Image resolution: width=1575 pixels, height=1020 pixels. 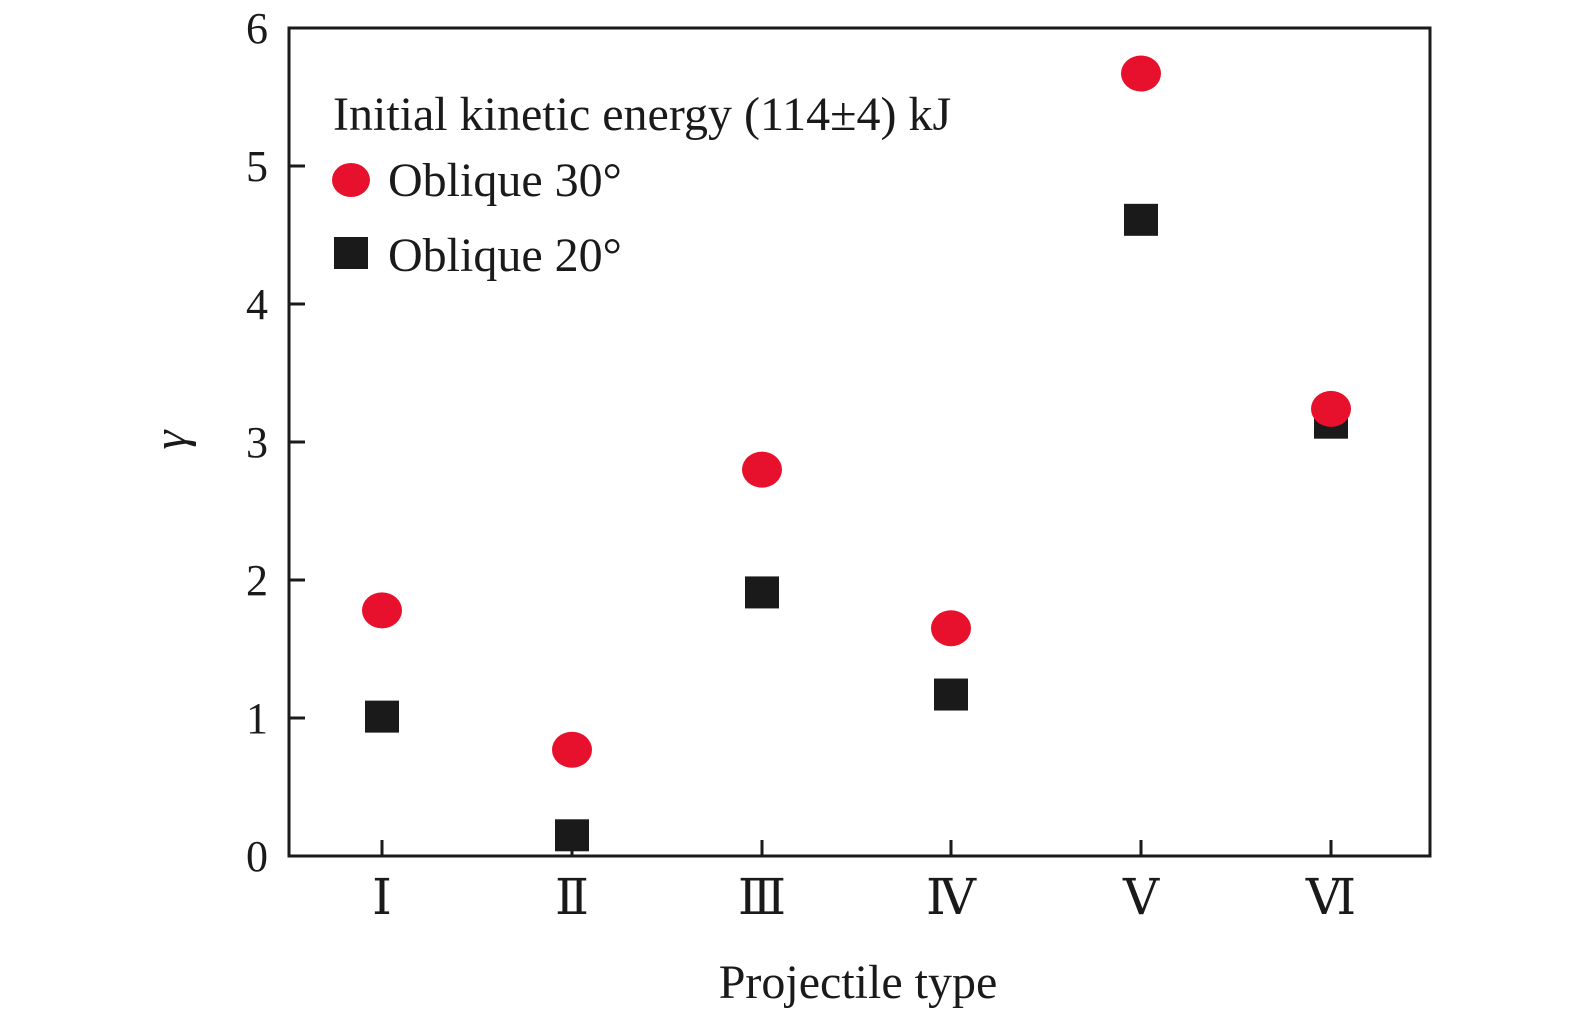 I want to click on legend-entry-oblique-20: Oblique 20°, so click(x=478, y=255).